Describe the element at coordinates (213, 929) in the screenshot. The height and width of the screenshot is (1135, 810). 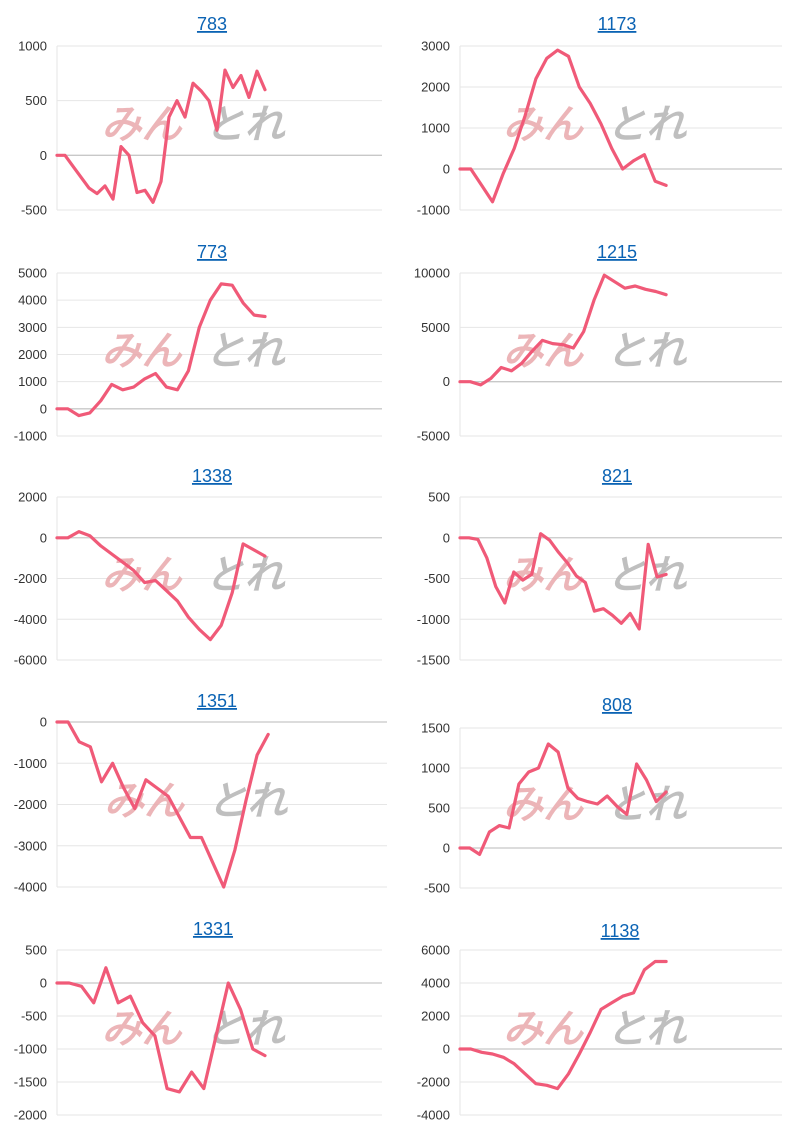
I see `chart-title-link: 1331` at that location.